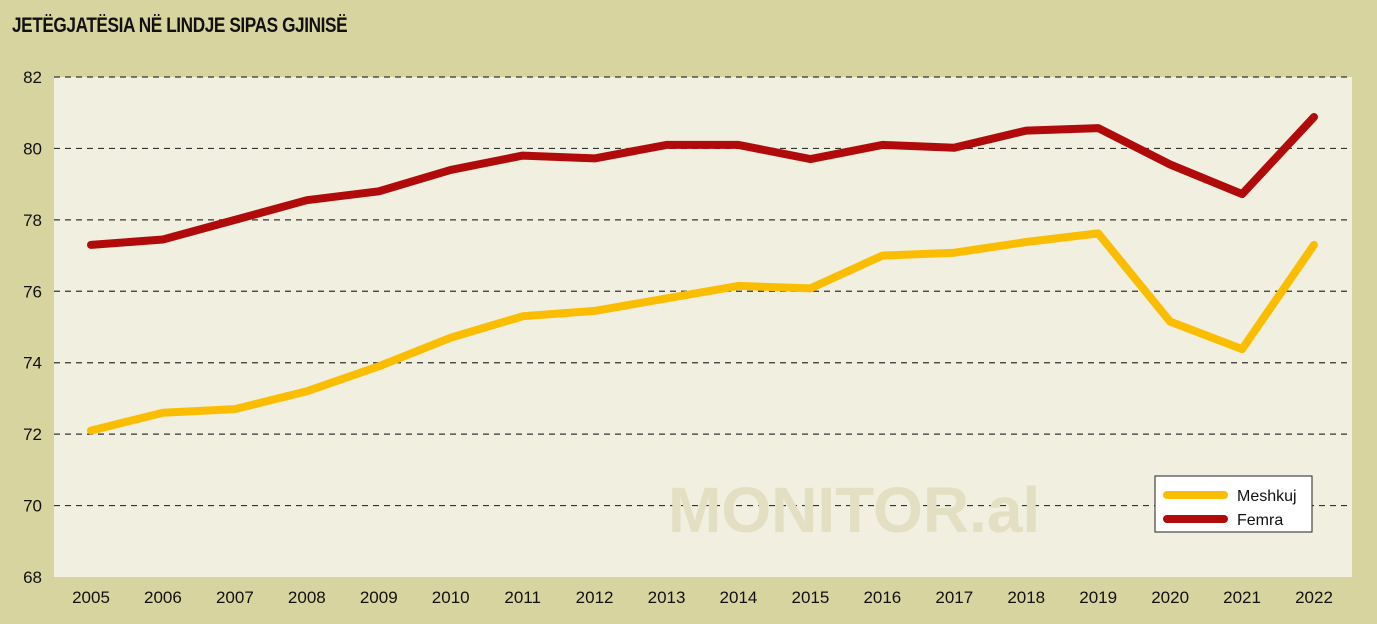 This screenshot has width=1377, height=624. Describe the element at coordinates (32, 220) in the screenshot. I see `y-tick-label: 78` at that location.